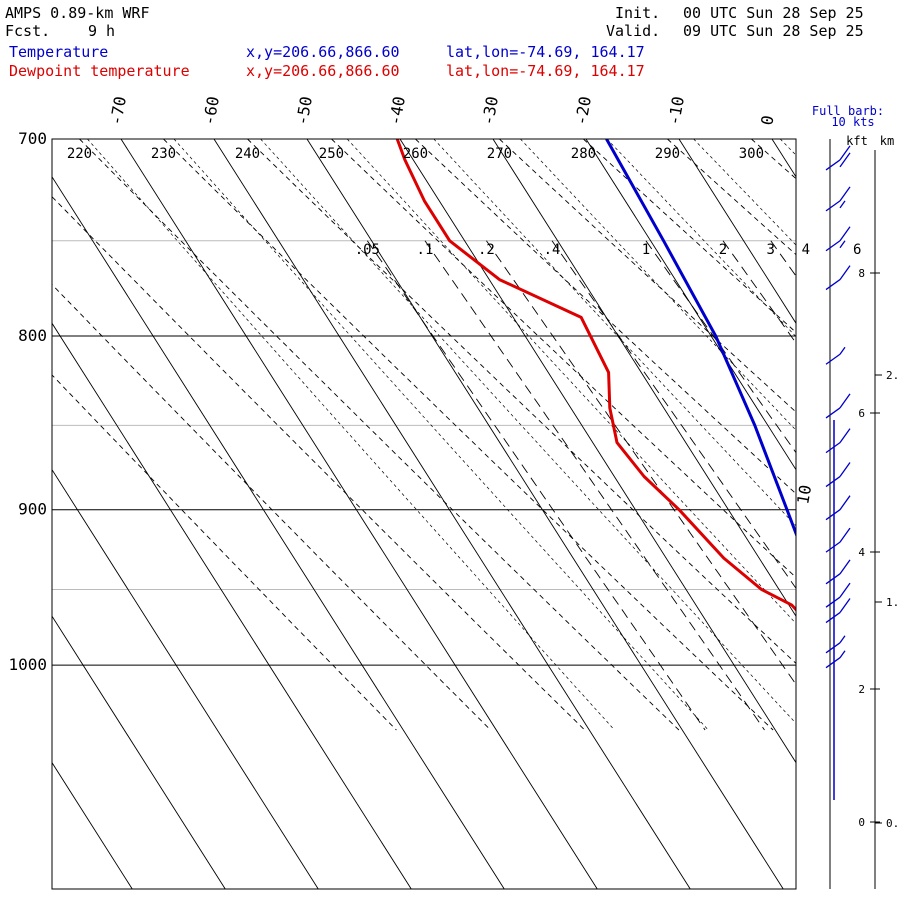 This screenshot has width=900, height=900. What do you see at coordinates (887, 141) in the screenshot?
I see `km-label: km` at bounding box center [887, 141].